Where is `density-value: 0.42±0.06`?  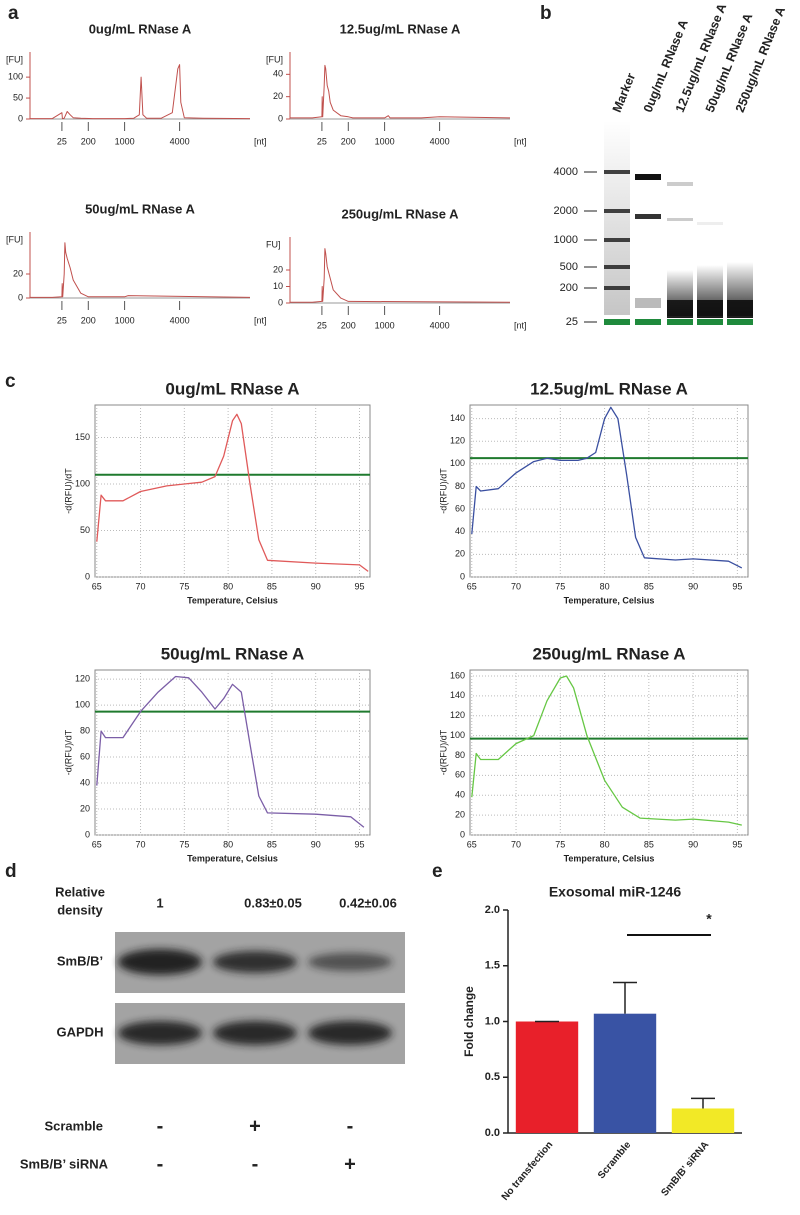
density-value: 0.42±0.06 is located at coordinates (368, 902).